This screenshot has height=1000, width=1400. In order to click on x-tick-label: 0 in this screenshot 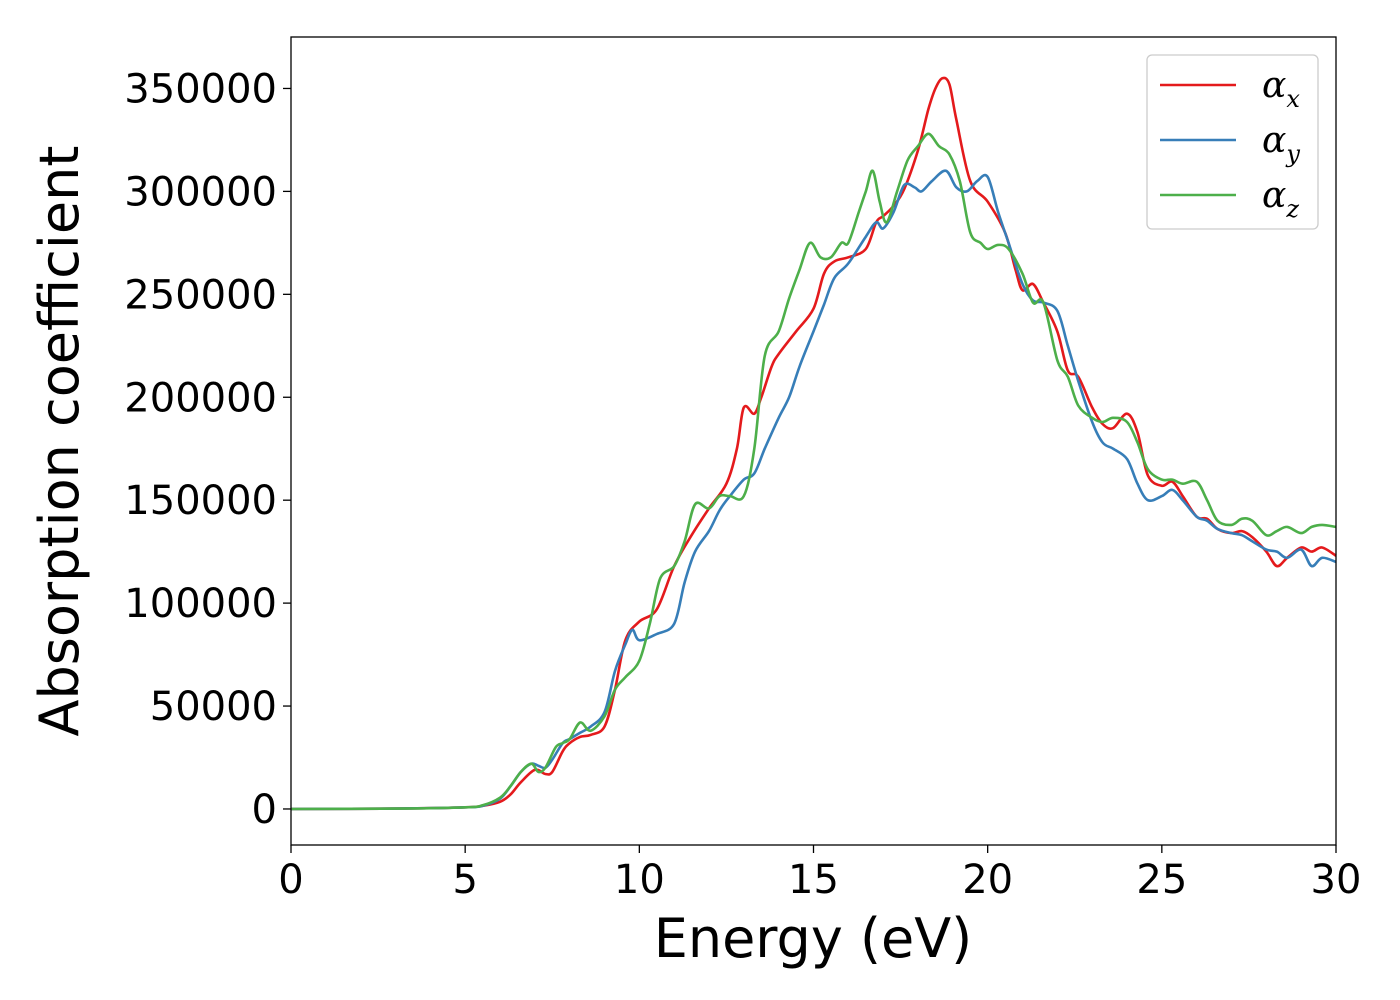, I will do `click(290, 880)`.